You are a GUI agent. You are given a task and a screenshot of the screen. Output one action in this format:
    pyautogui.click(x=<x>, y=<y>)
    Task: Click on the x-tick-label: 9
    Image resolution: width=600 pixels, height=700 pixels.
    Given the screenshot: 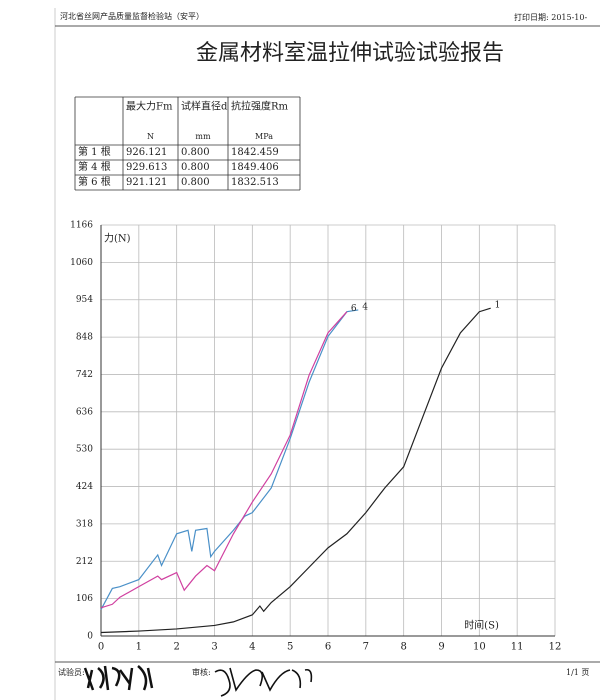 What is the action you would take?
    pyautogui.click(x=441, y=647)
    